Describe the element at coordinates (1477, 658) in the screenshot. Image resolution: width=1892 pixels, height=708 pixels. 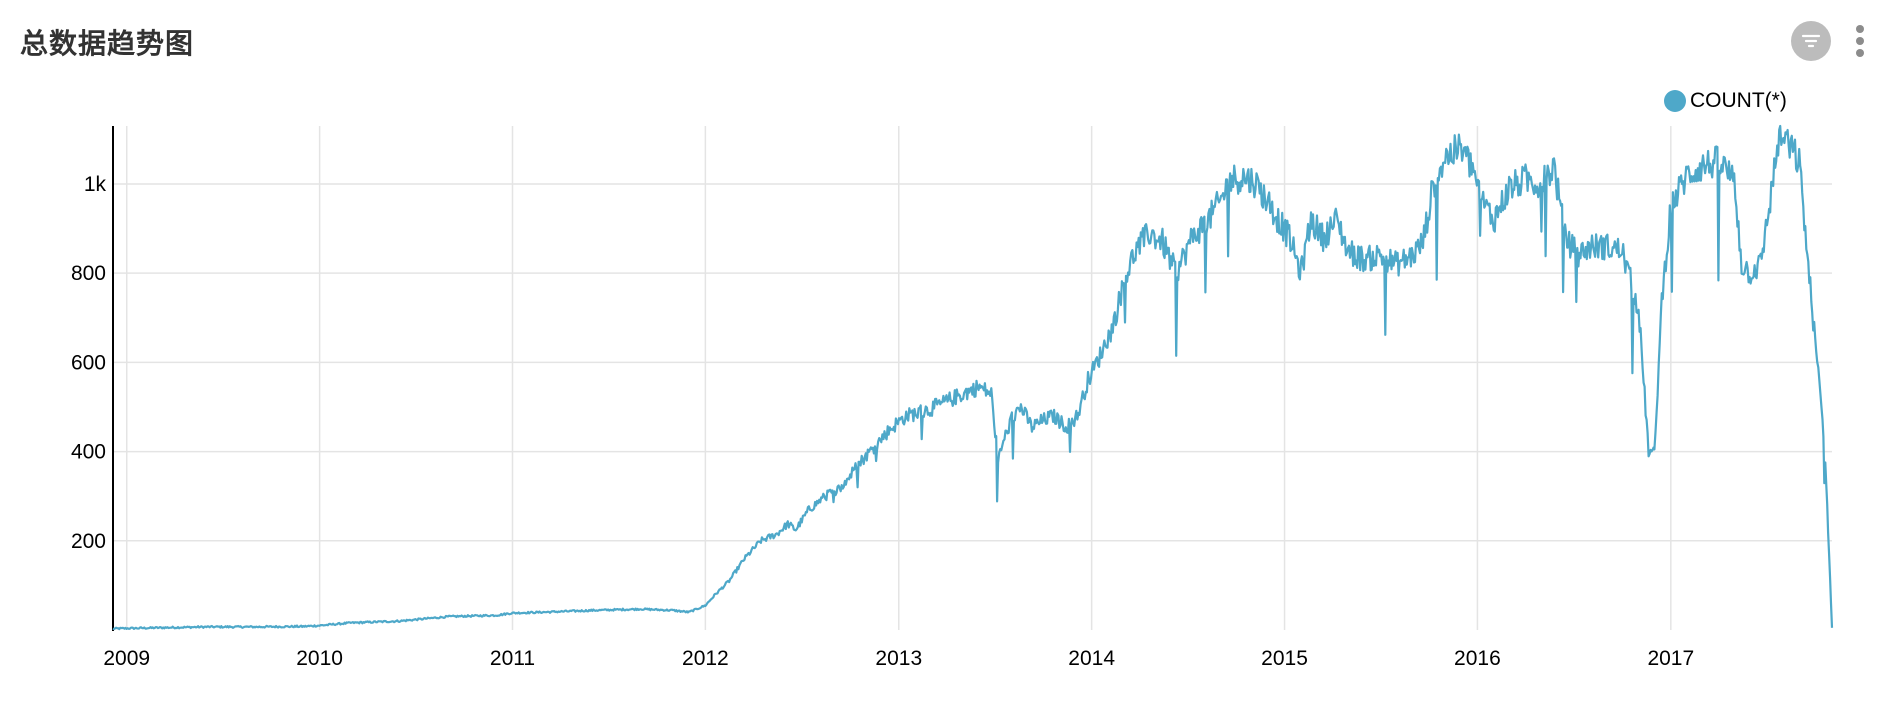
I see `x-tick-label: 2016` at that location.